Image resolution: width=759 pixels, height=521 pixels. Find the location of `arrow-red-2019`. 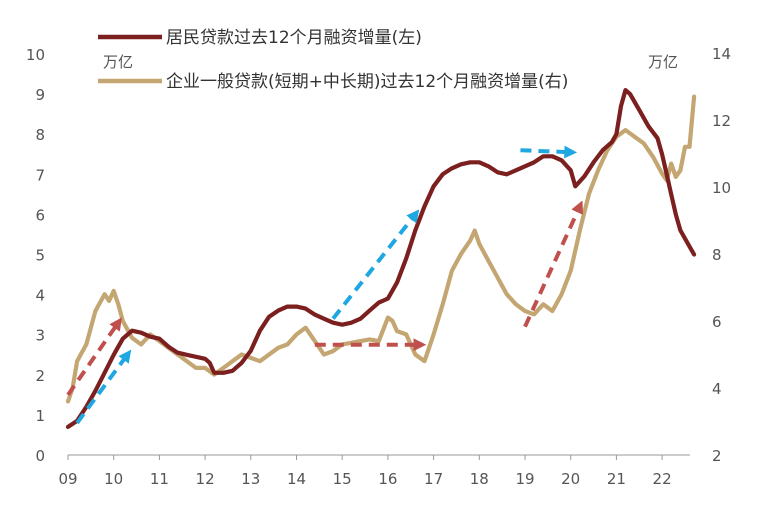

arrow-red-2019 is located at coordinates (553, 264).